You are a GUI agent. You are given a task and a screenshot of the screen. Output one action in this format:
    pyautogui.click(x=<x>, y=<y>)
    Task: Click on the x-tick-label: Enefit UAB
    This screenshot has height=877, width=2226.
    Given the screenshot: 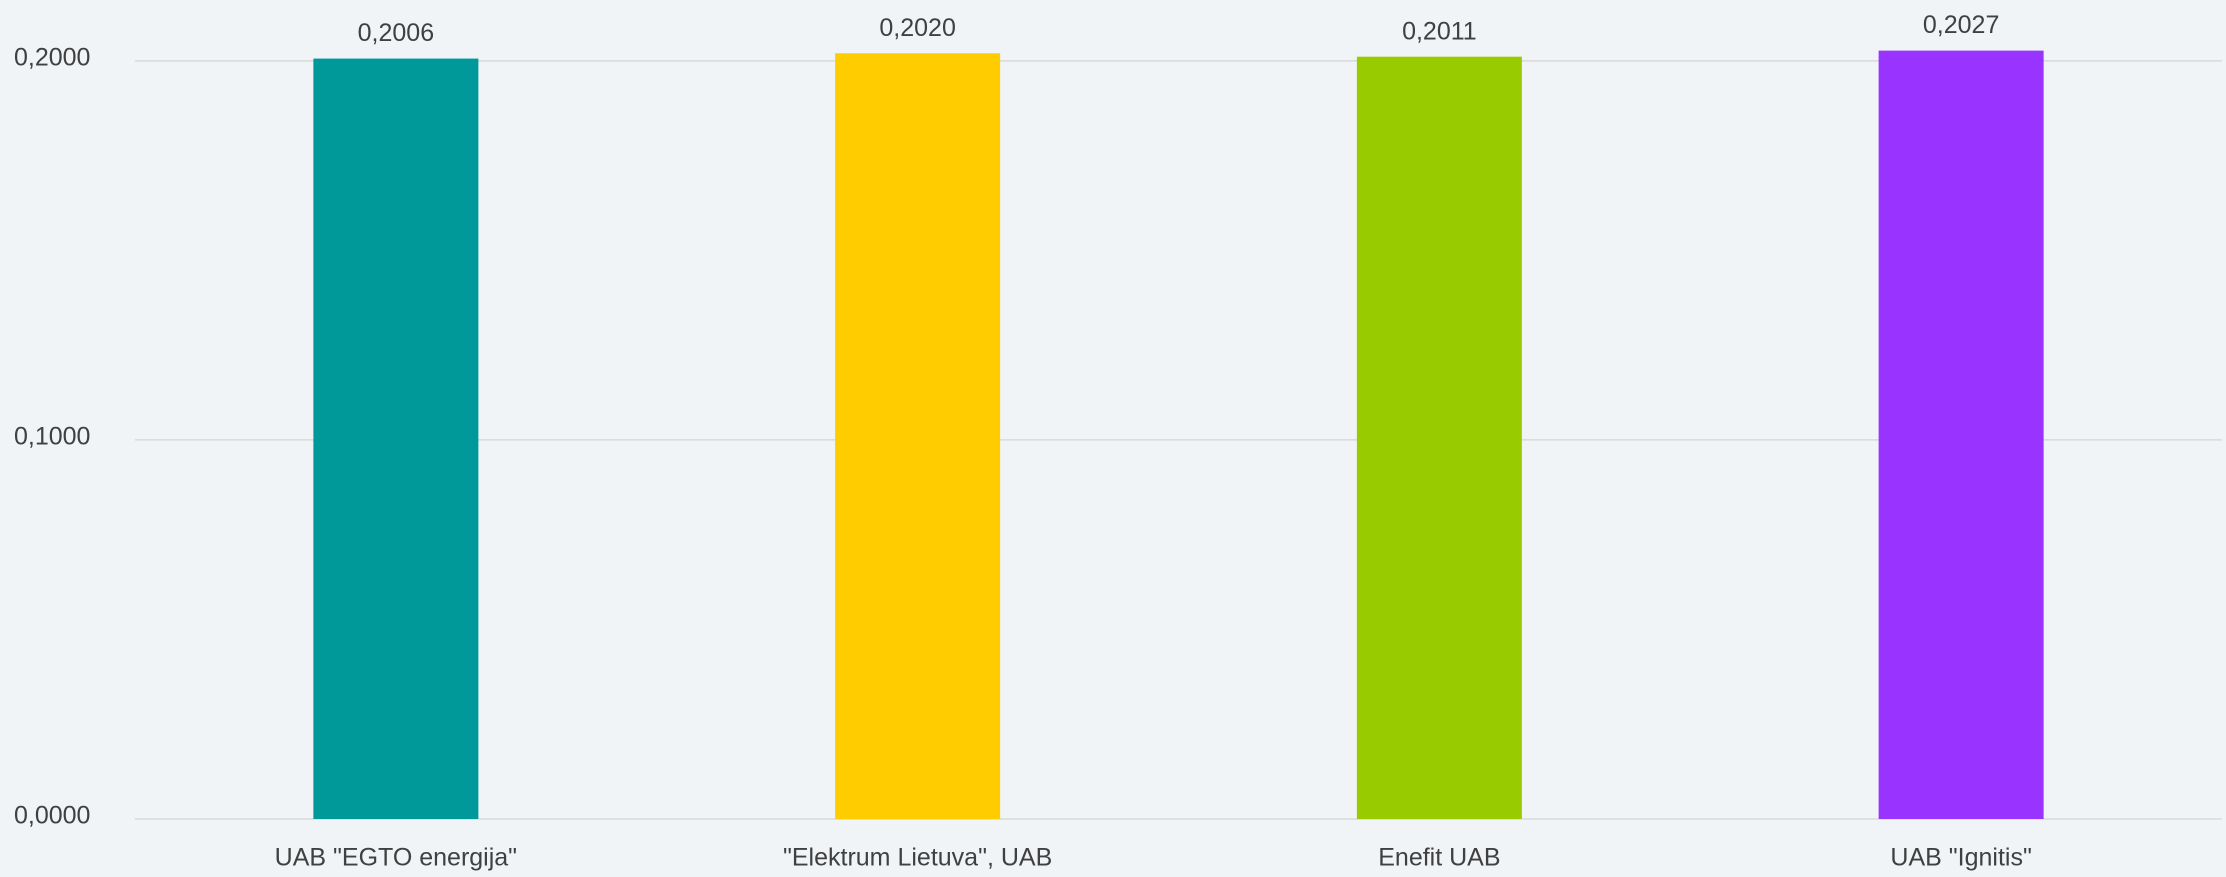 What is the action you would take?
    pyautogui.click(x=1439, y=858)
    